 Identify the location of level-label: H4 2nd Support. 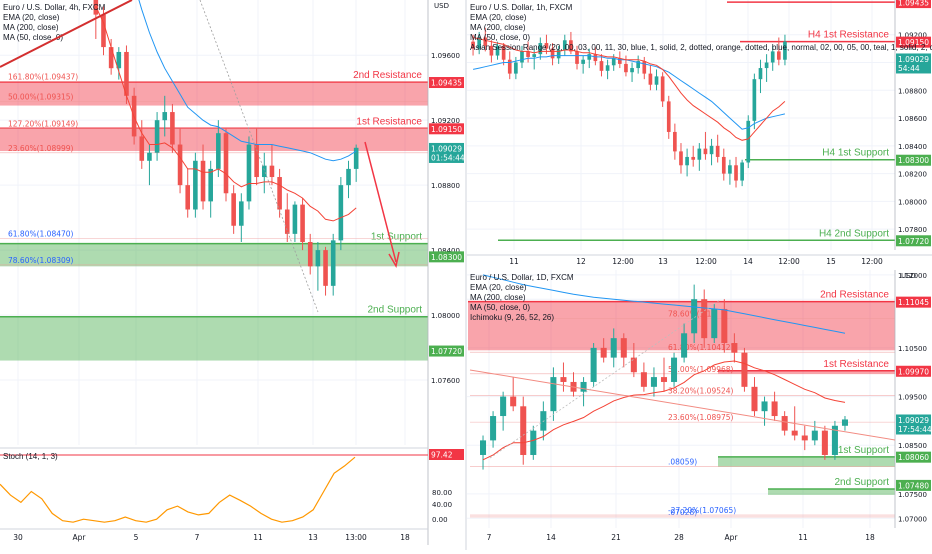
(854, 233).